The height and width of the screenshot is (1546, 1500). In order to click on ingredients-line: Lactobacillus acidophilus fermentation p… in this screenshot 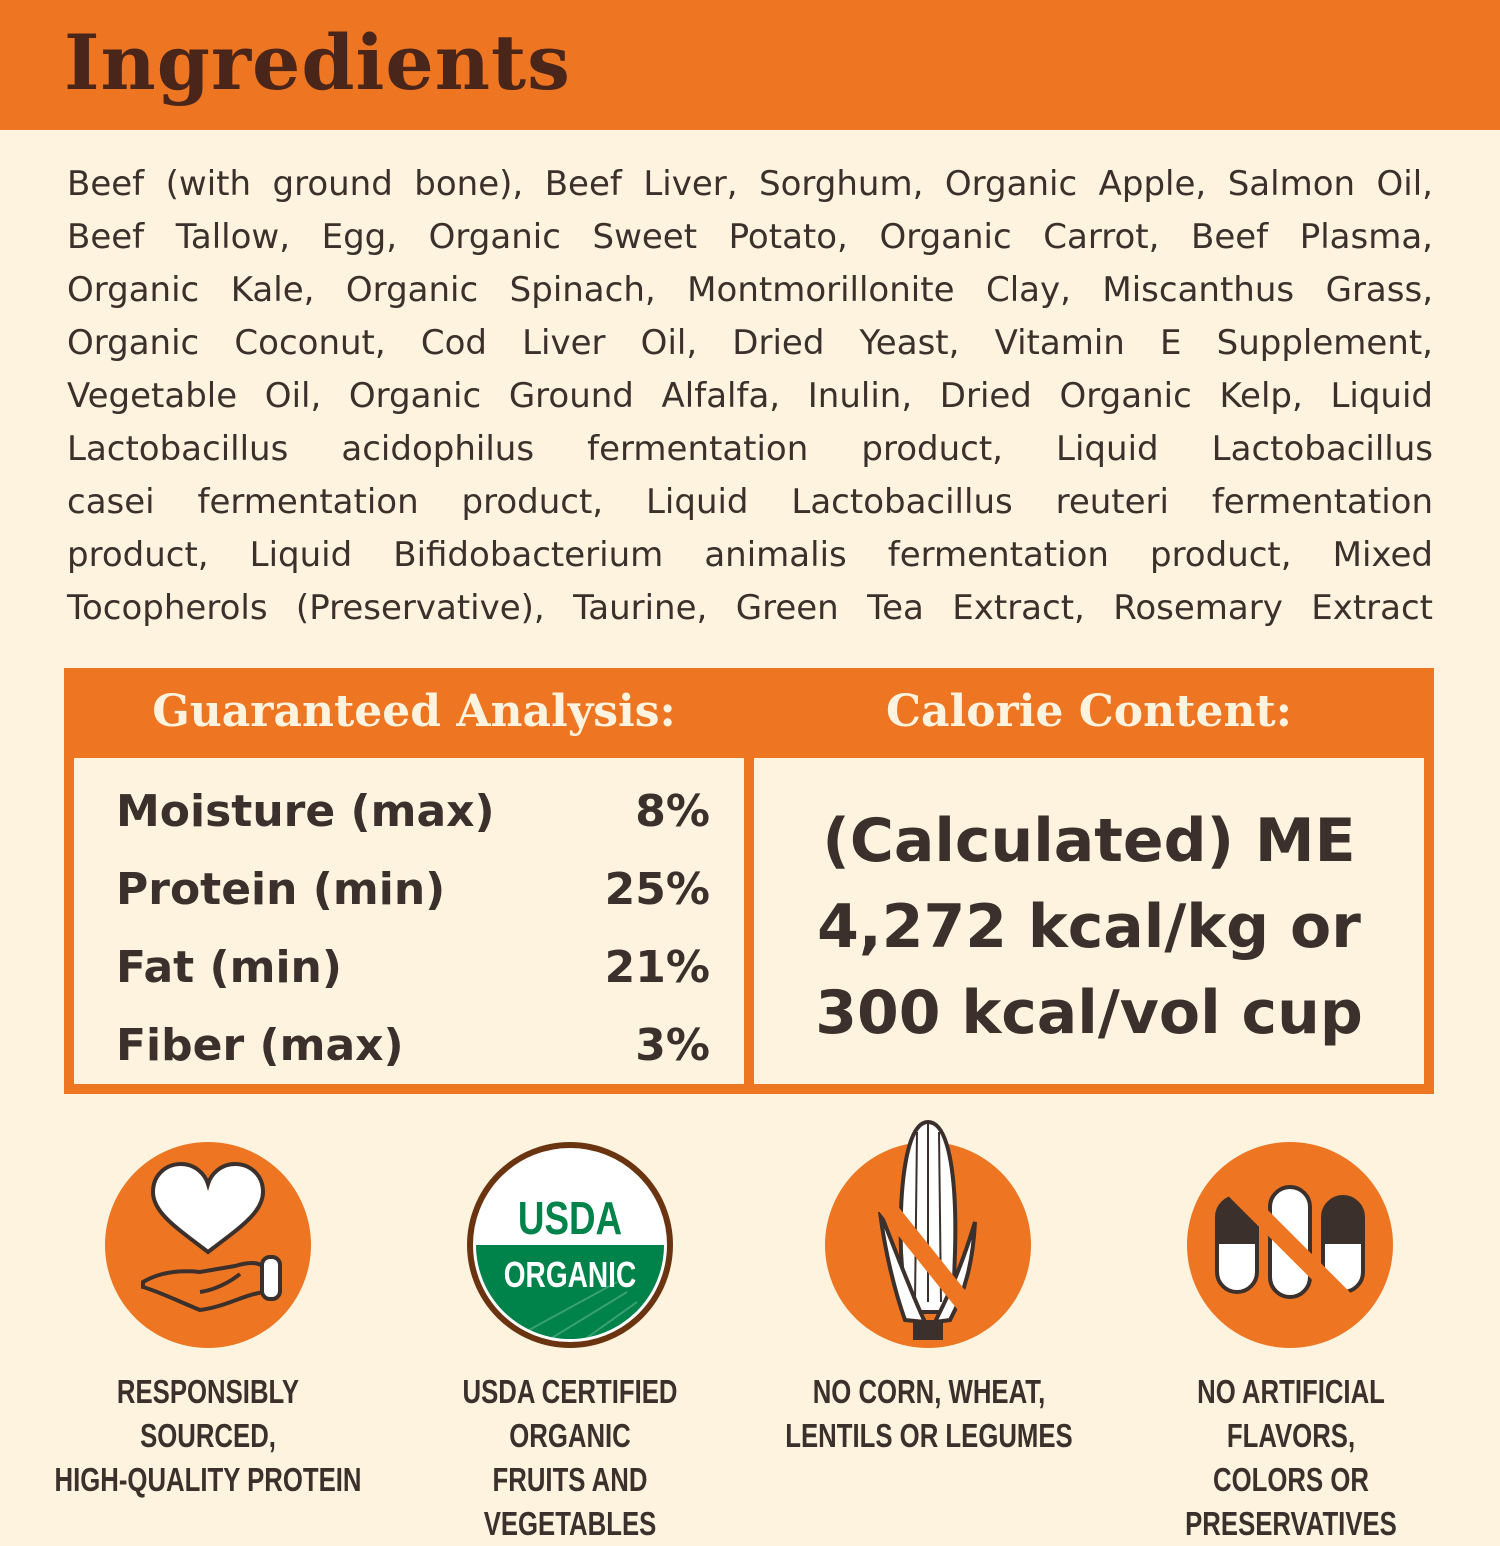, I will do `click(750, 449)`.